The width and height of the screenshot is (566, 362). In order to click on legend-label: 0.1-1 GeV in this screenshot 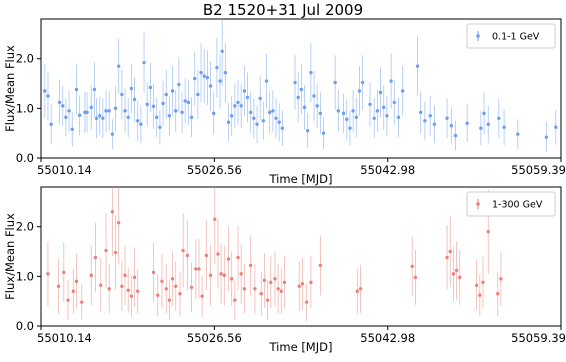, I will do `click(516, 37)`.